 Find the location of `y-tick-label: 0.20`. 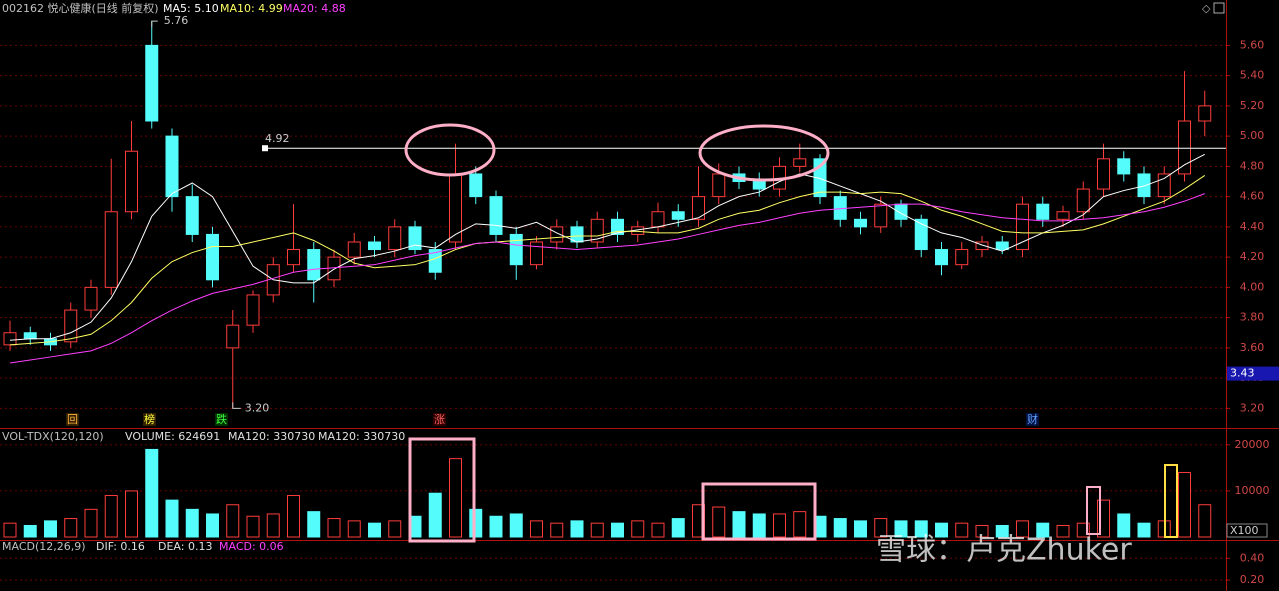

y-tick-label: 0.20 is located at coordinates (1252, 579).